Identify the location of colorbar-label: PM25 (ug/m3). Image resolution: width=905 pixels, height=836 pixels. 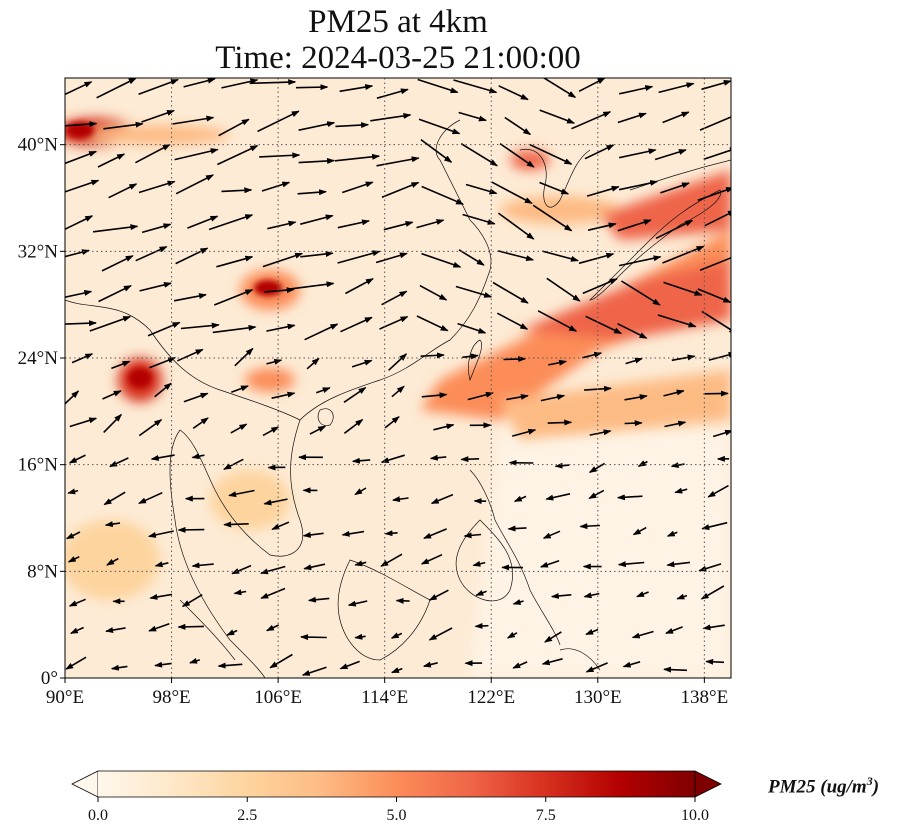
(824, 786).